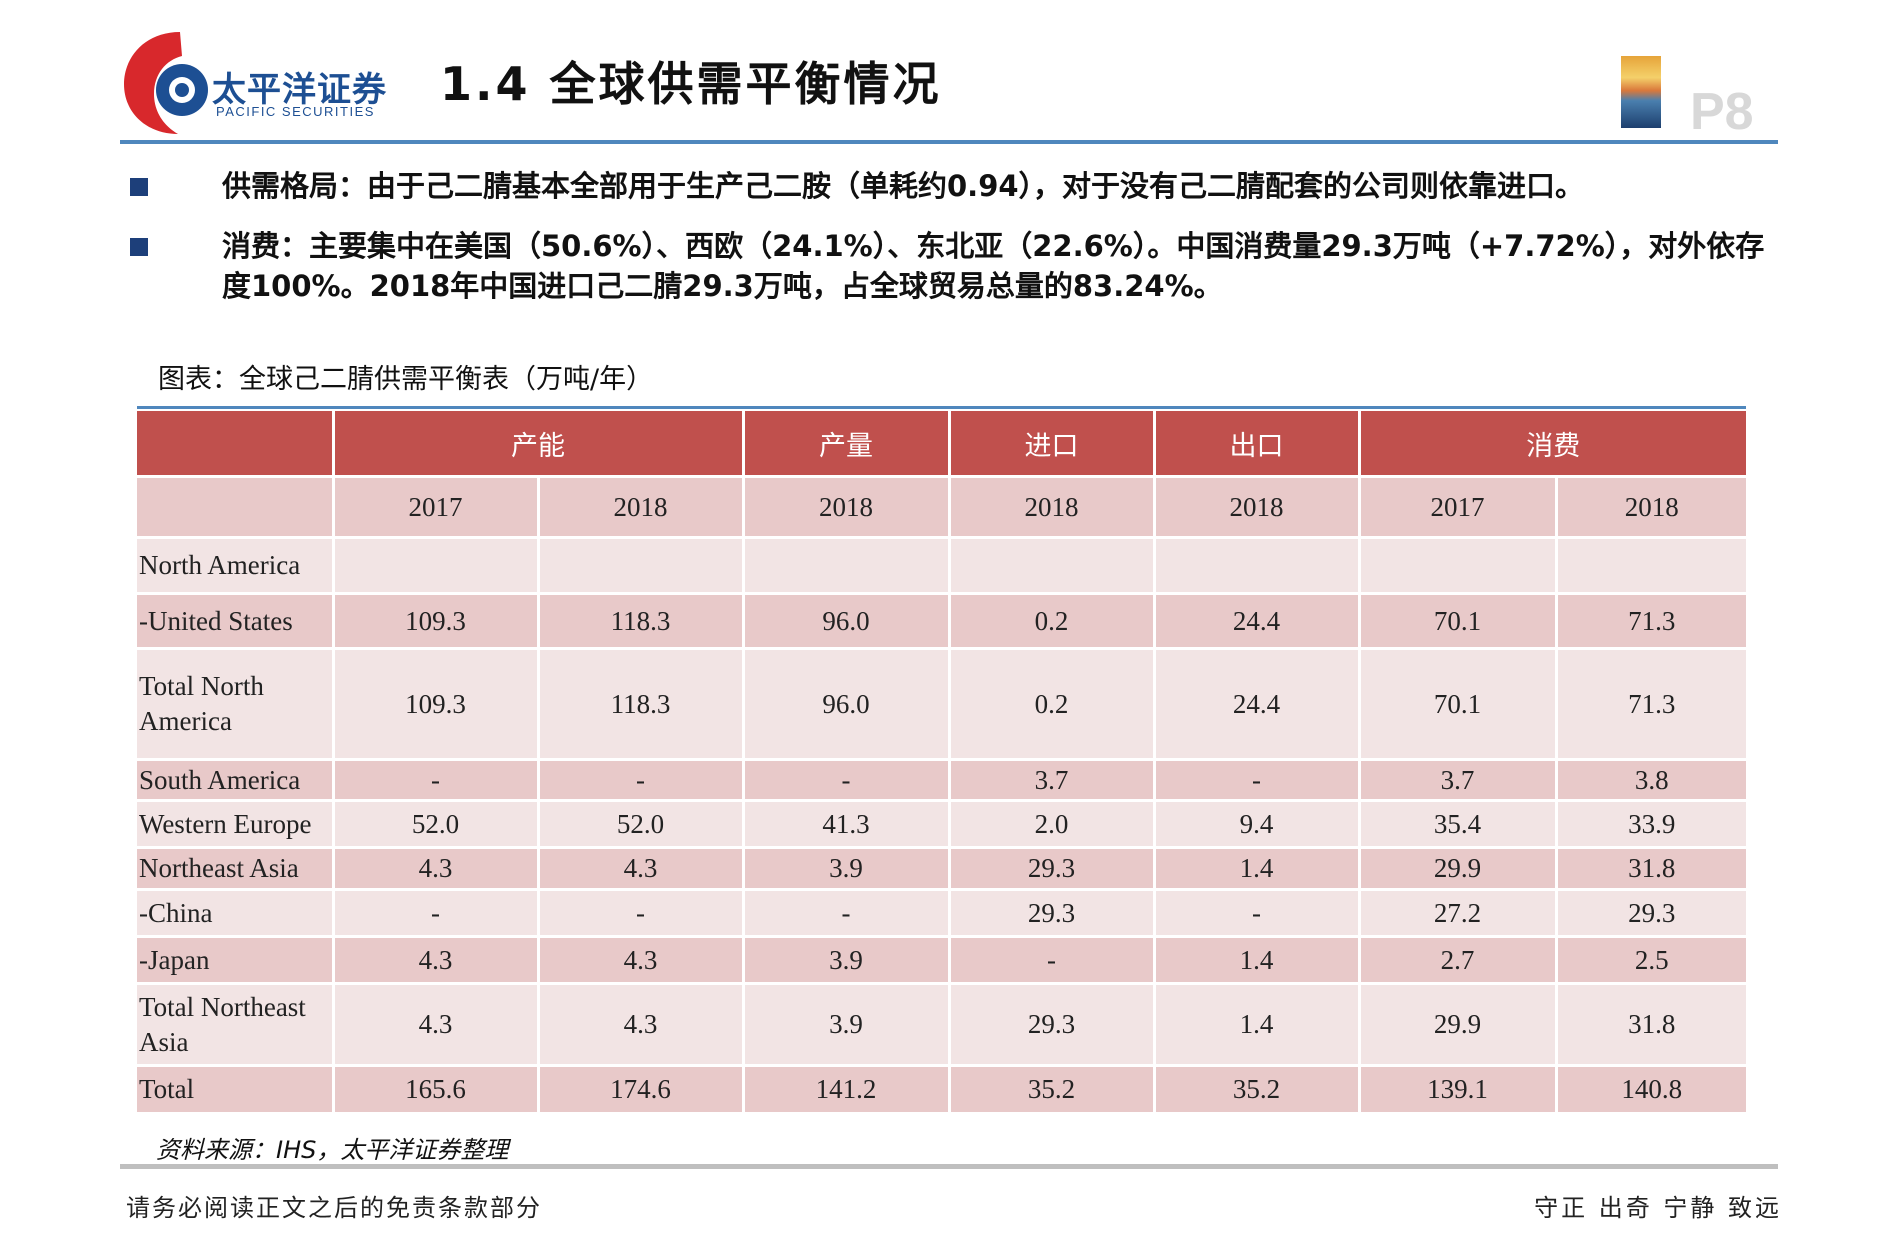  I want to click on table-cell: 29.9, so click(1458, 869).